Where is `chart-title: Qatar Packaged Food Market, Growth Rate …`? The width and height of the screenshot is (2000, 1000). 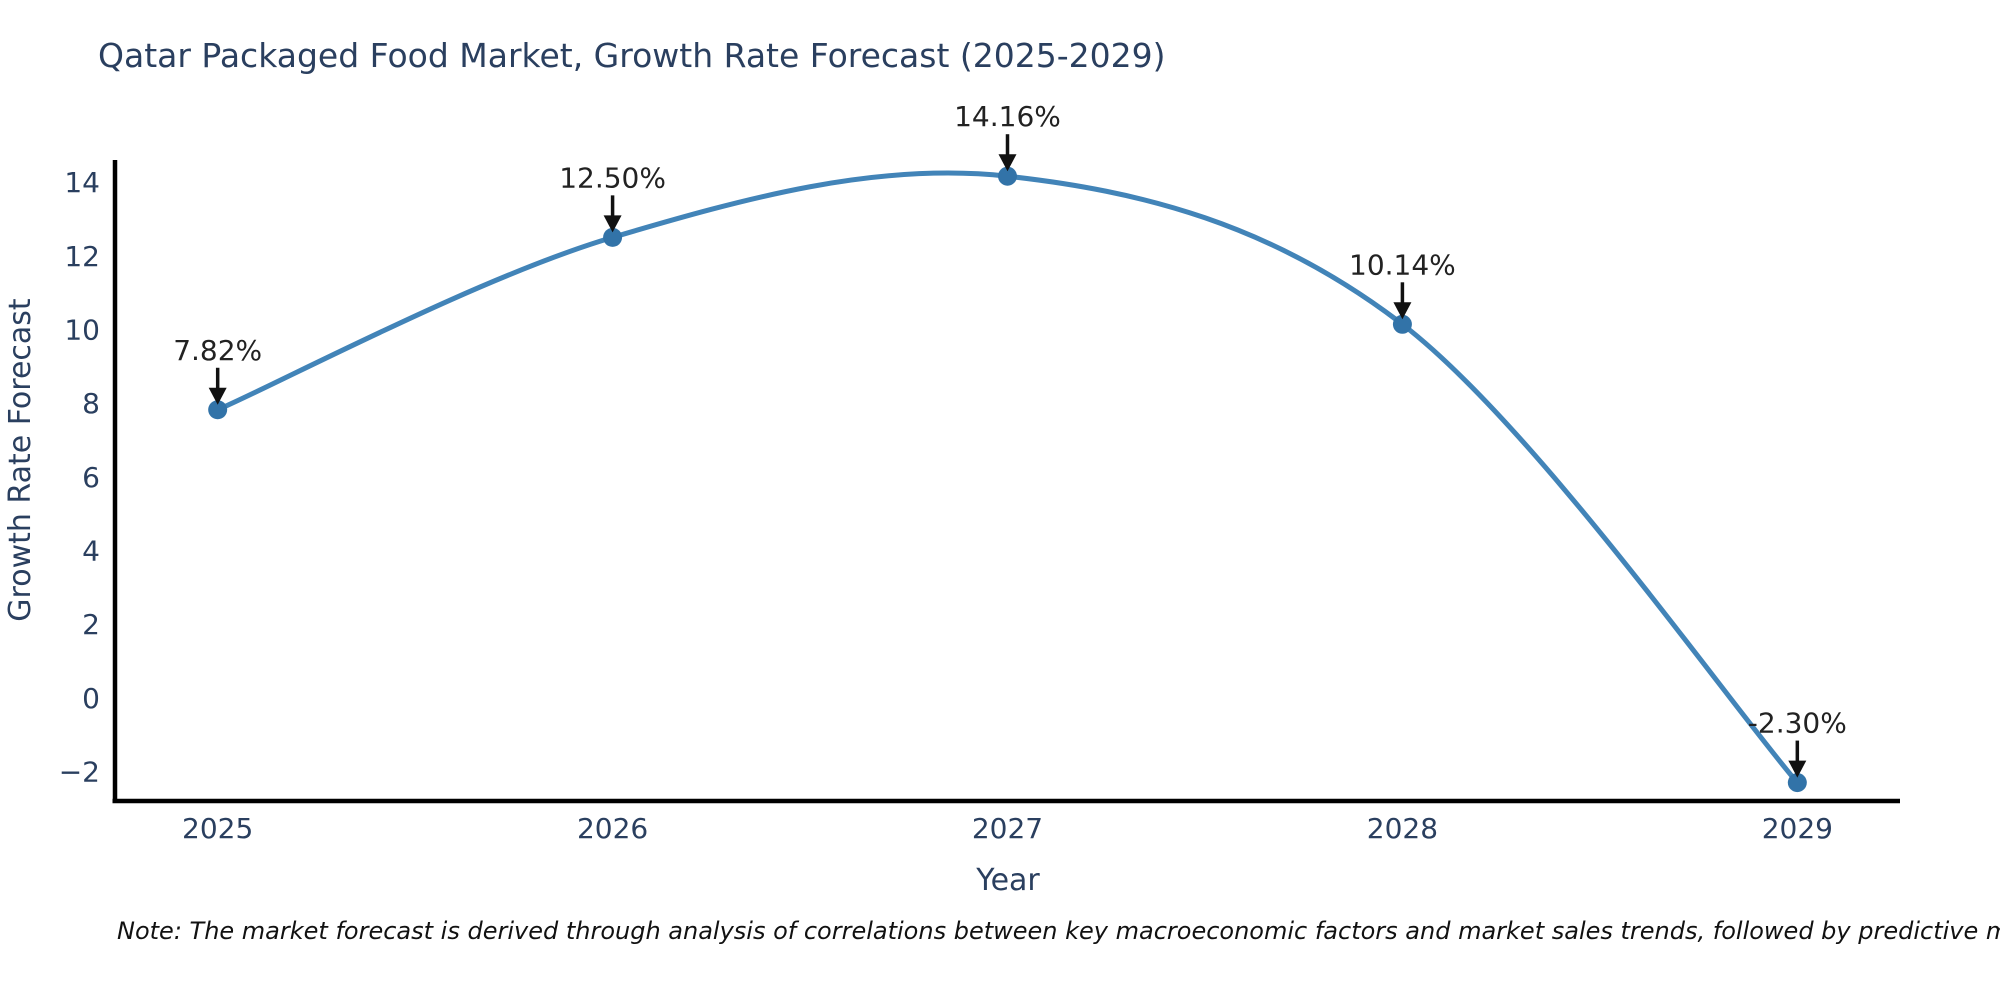
chart-title: Qatar Packaged Food Market, Growth Rate … is located at coordinates (632, 55).